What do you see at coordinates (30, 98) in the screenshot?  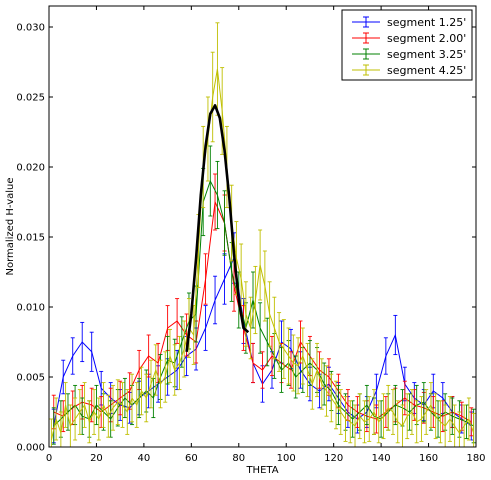 I see `y-tick-label: 0.025` at bounding box center [30, 98].